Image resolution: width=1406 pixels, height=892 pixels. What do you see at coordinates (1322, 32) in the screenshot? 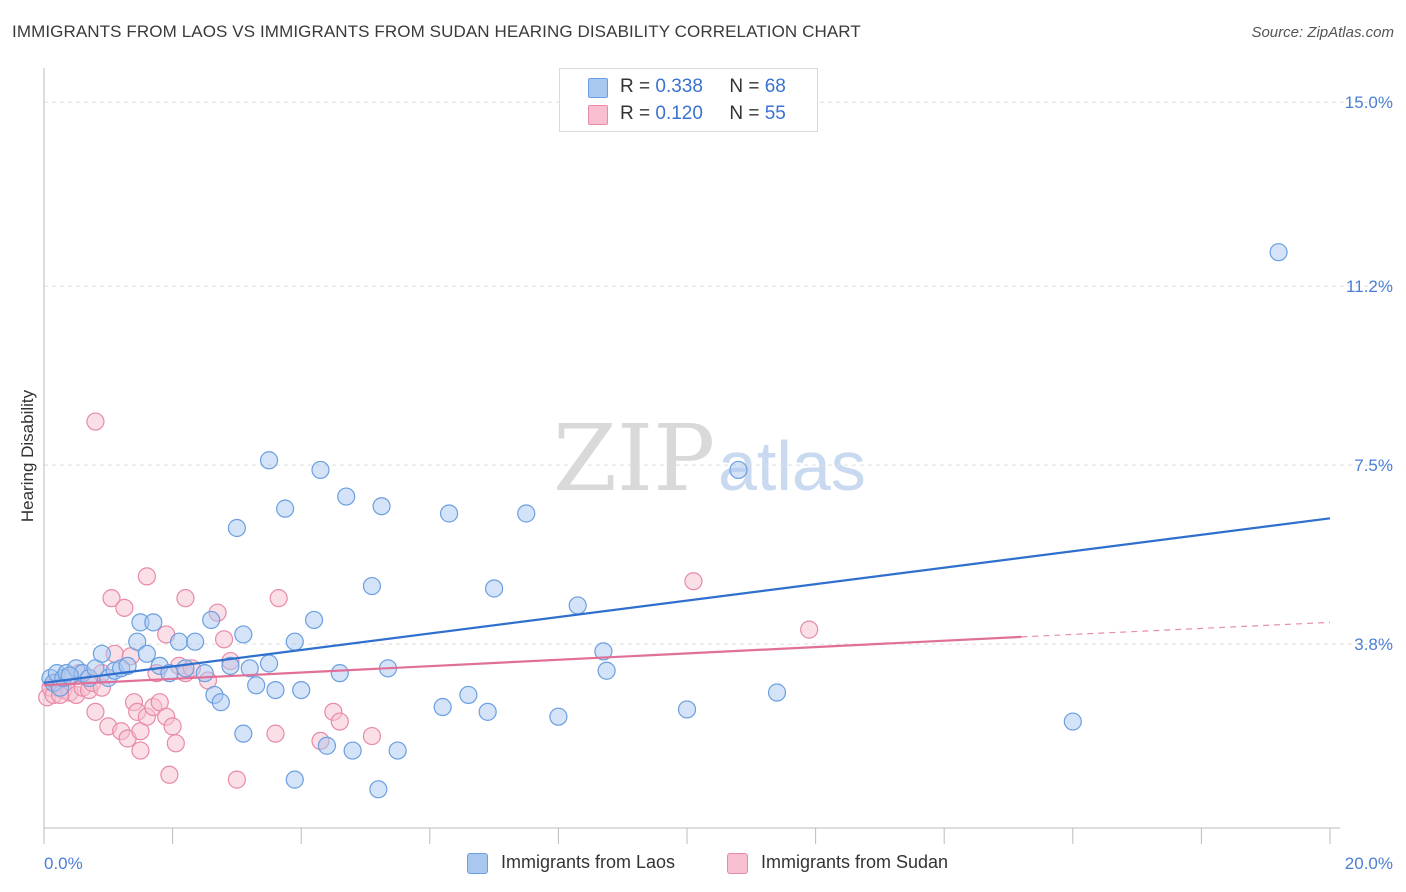
I see `source-label: Source: ZipAtlas.com` at bounding box center [1322, 32].